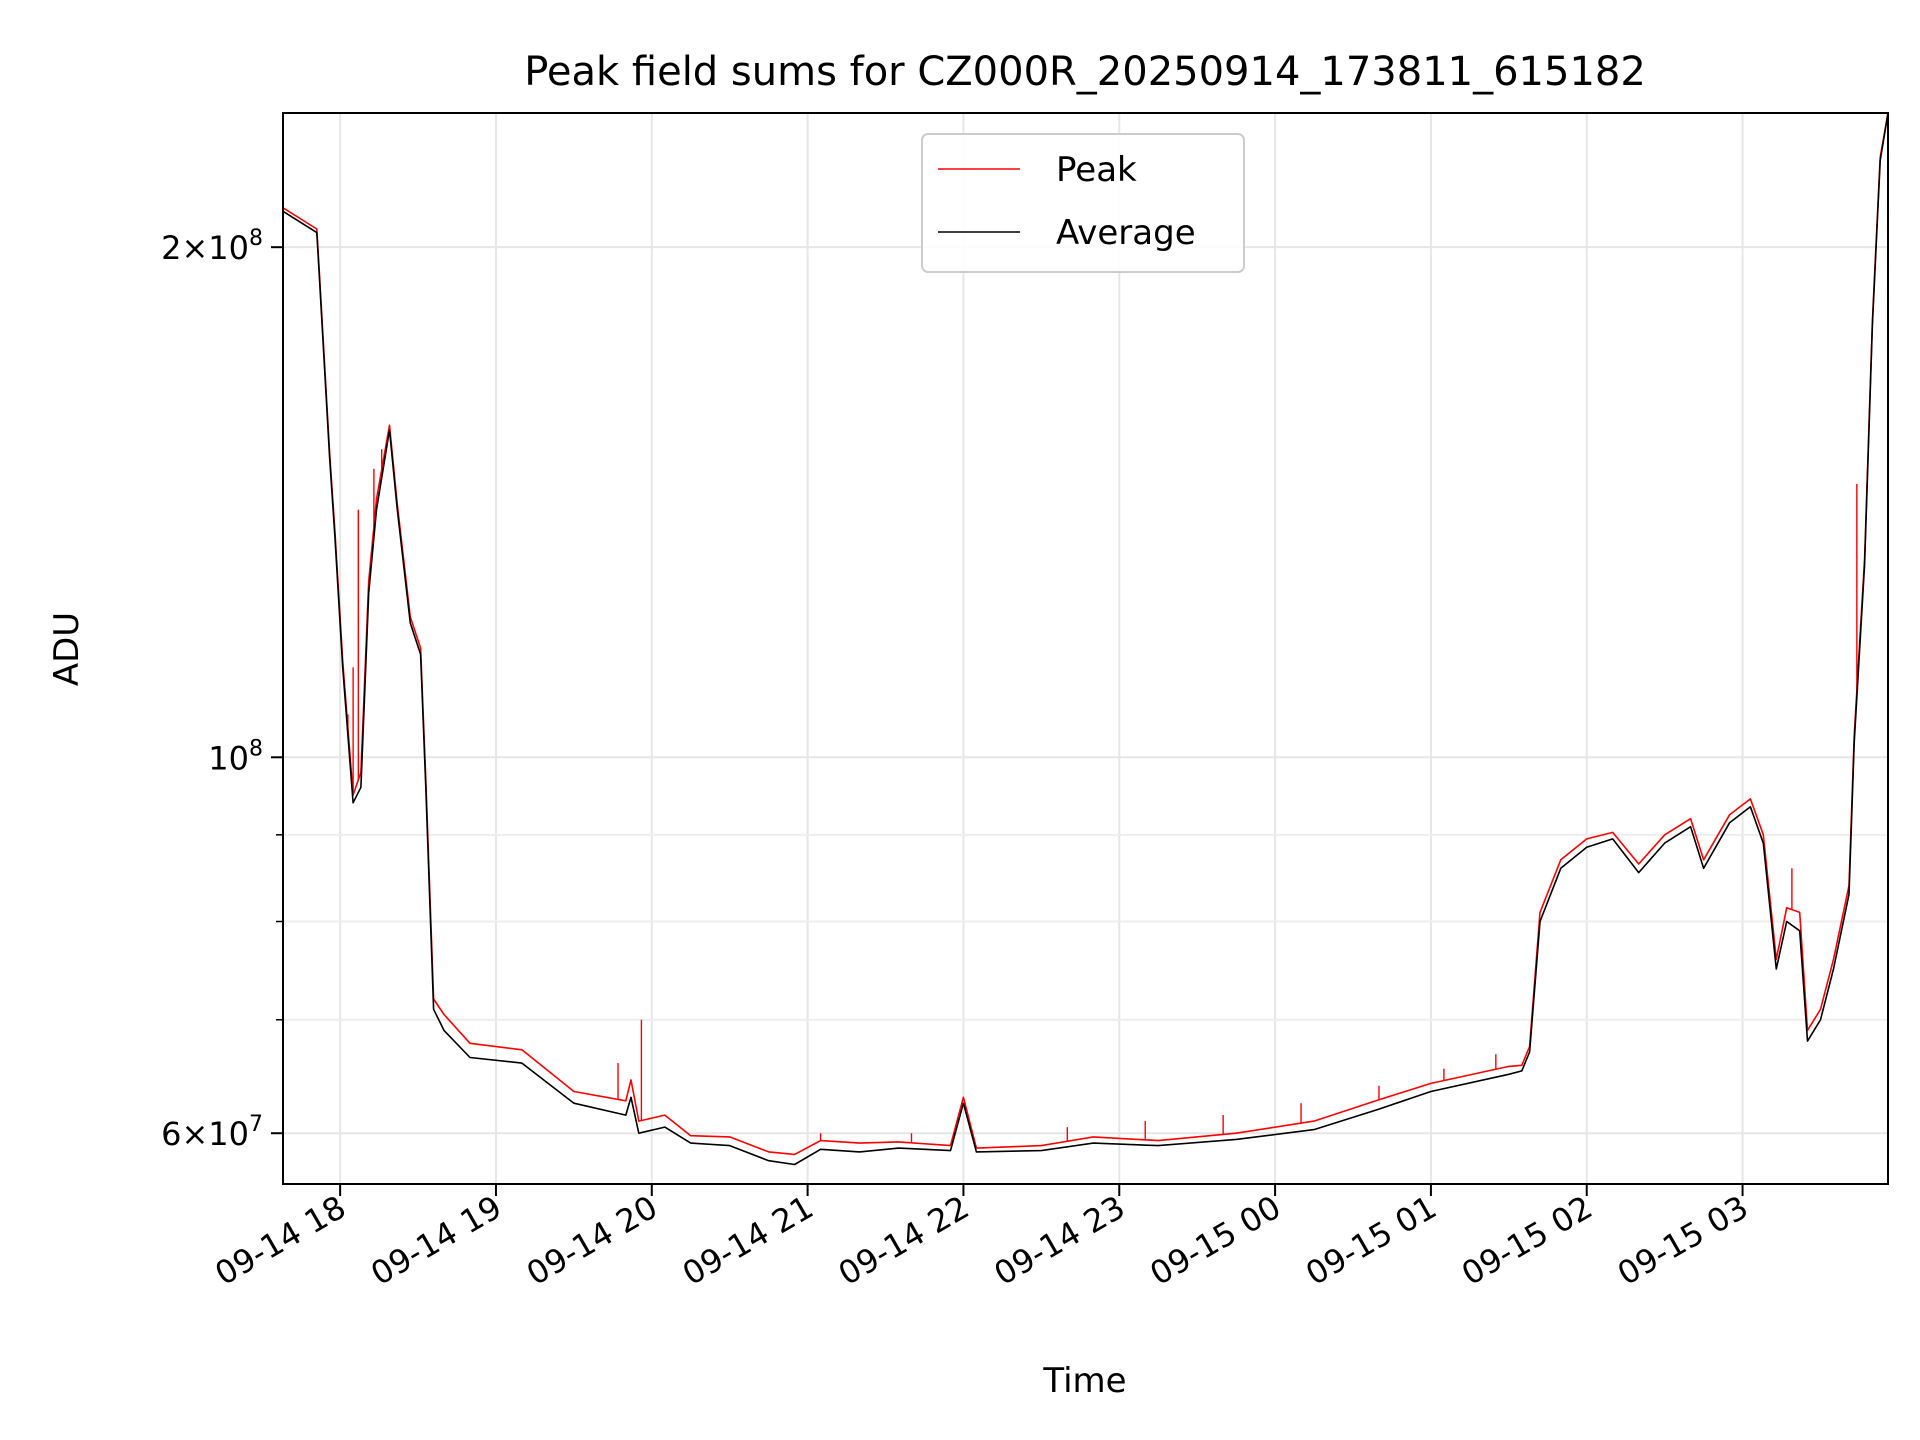 Image resolution: width=1920 pixels, height=1440 pixels. What do you see at coordinates (1084, 1381) in the screenshot?
I see `x-axis-label: Time` at bounding box center [1084, 1381].